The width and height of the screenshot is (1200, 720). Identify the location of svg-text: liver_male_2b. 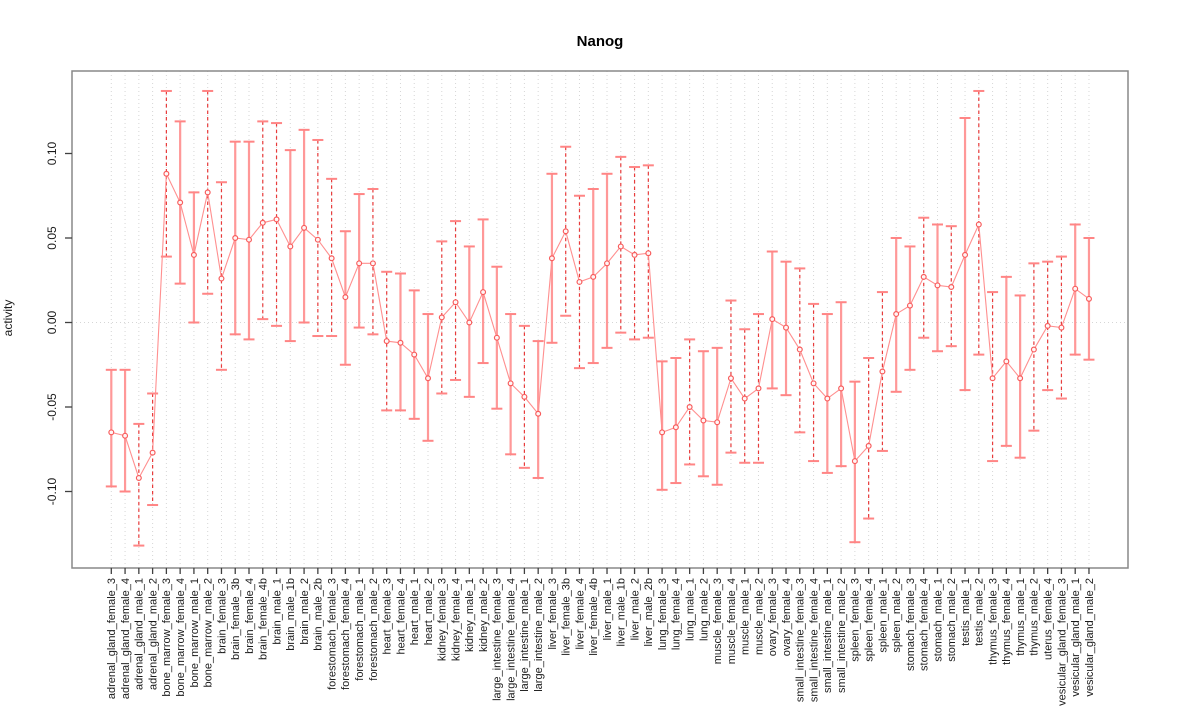
(649, 612).